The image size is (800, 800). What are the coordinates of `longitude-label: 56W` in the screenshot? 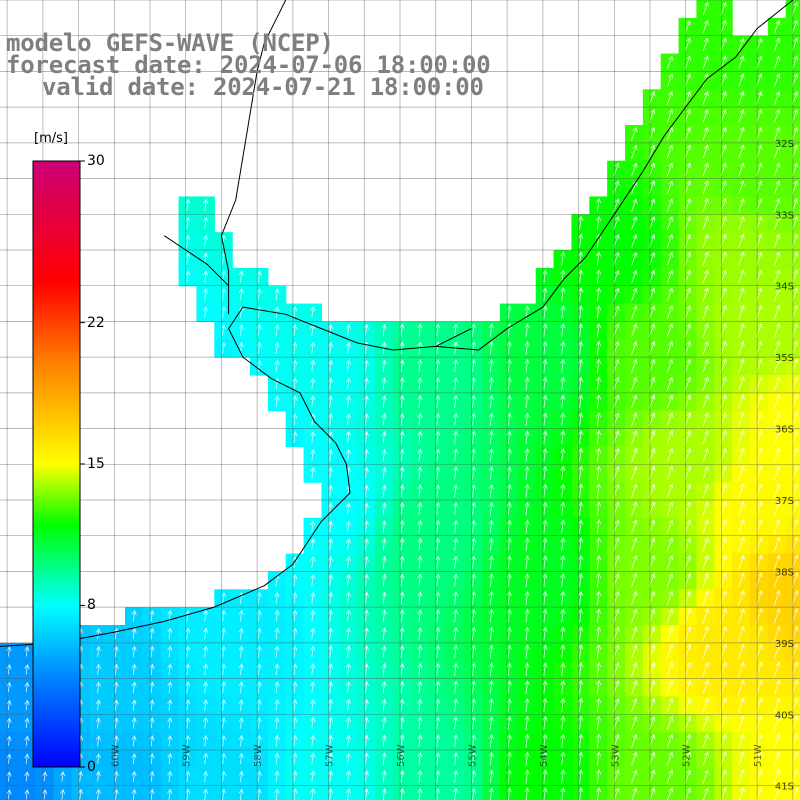 It's located at (401, 755).